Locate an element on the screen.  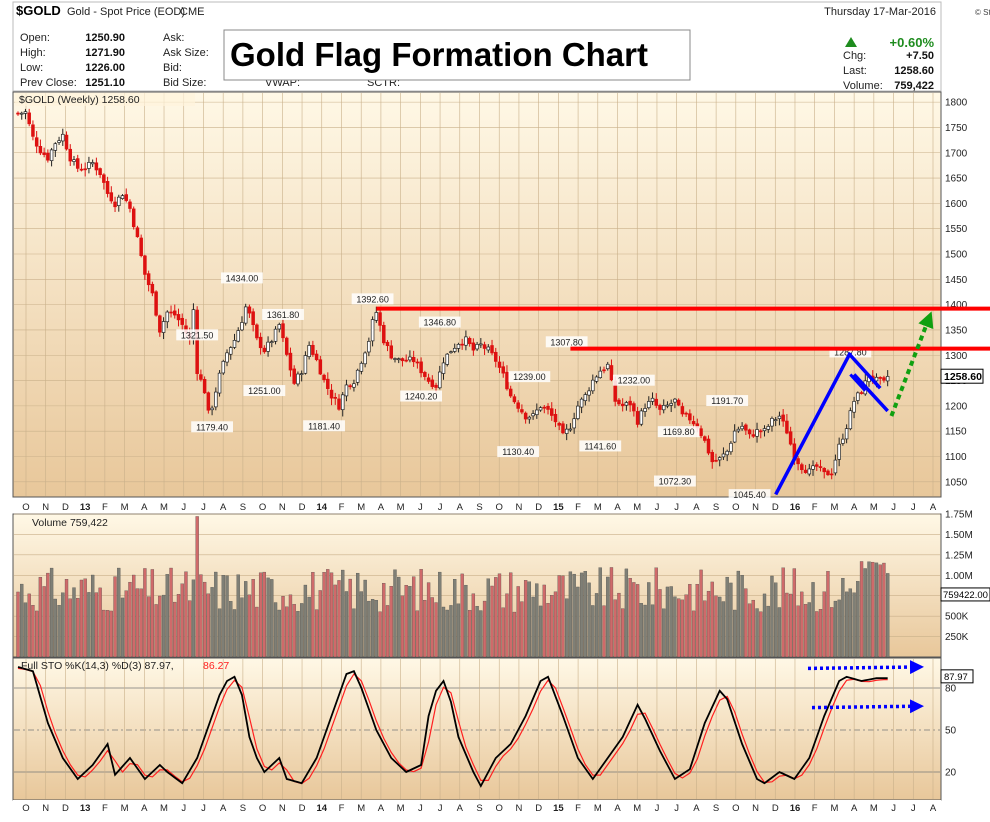
symbol-label: $GOLD is located at coordinates (38, 10).